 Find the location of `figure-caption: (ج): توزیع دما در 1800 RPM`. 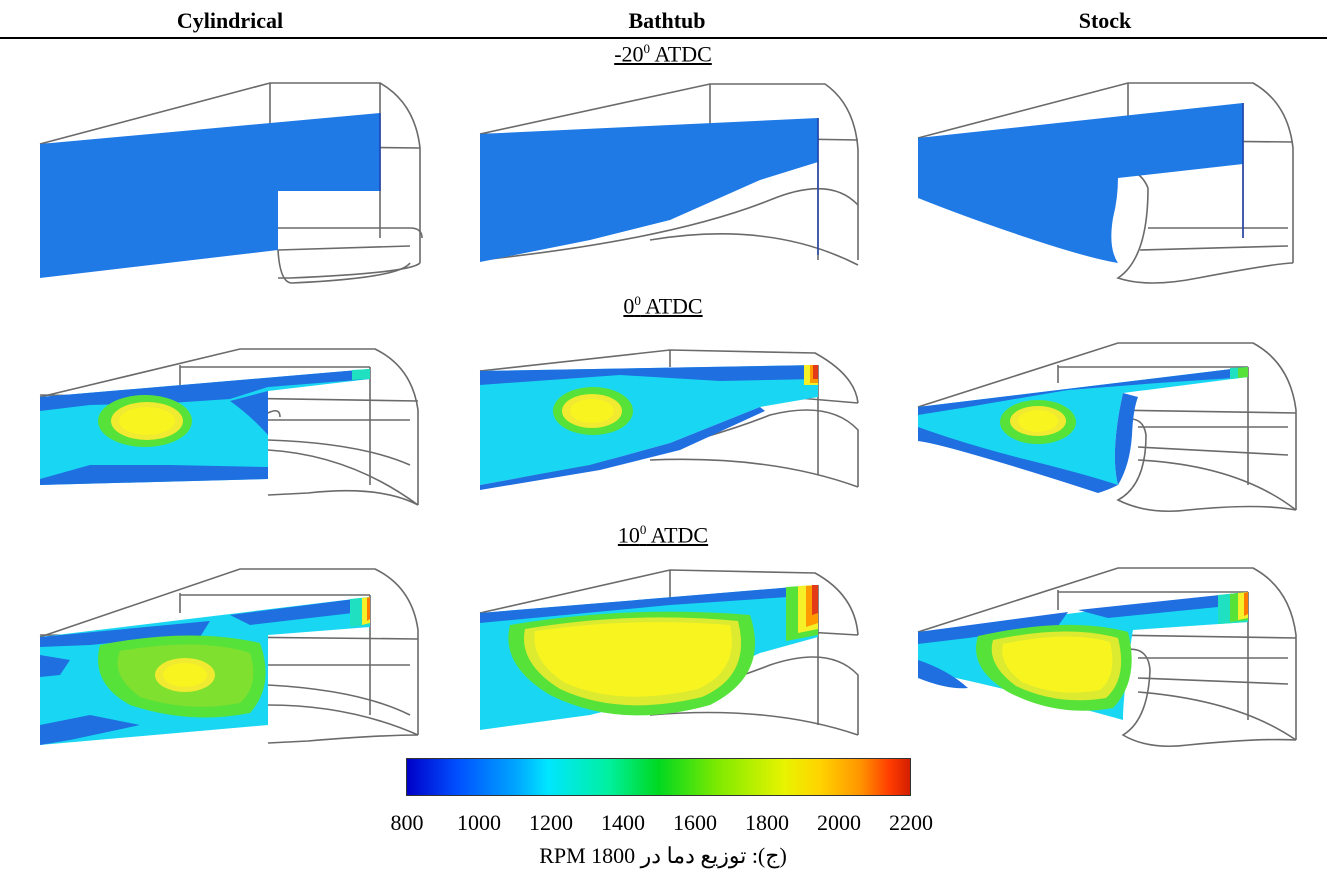

figure-caption: (ج): توزیع دما در 1800 RPM is located at coordinates (663, 855).